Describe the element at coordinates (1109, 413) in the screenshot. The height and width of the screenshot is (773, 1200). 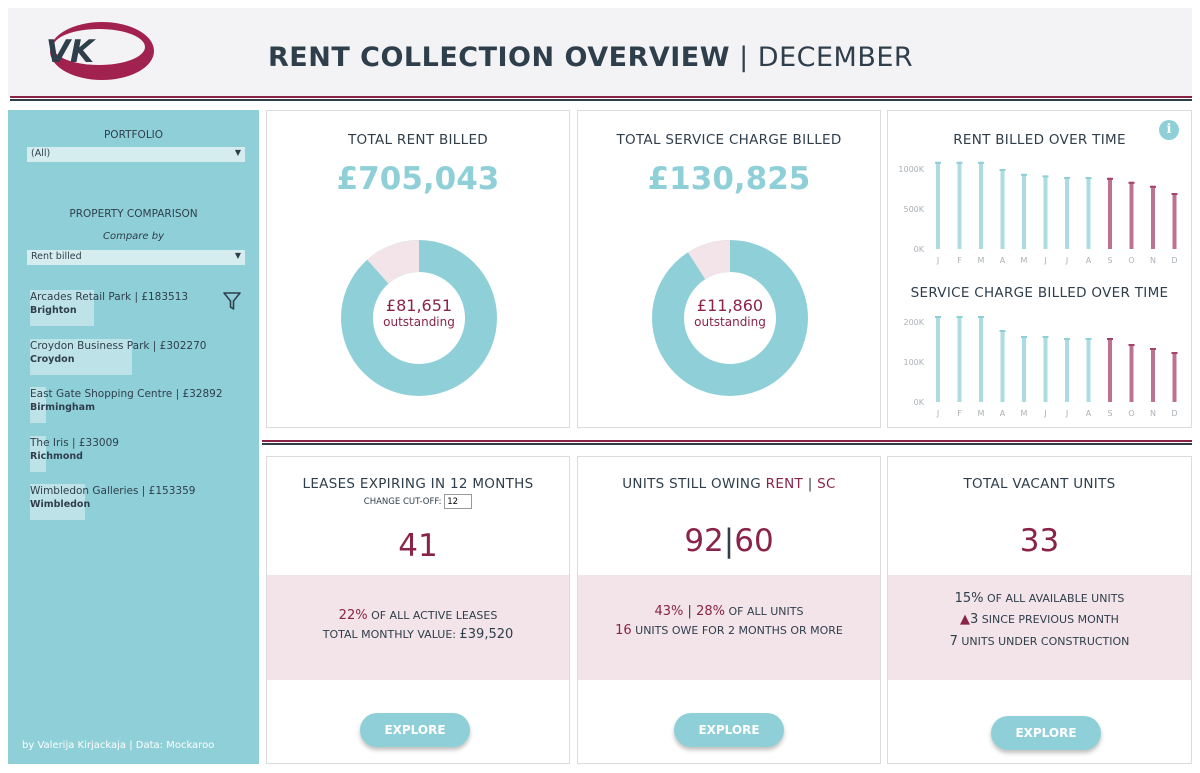
I see `x-tick-label: S` at that location.